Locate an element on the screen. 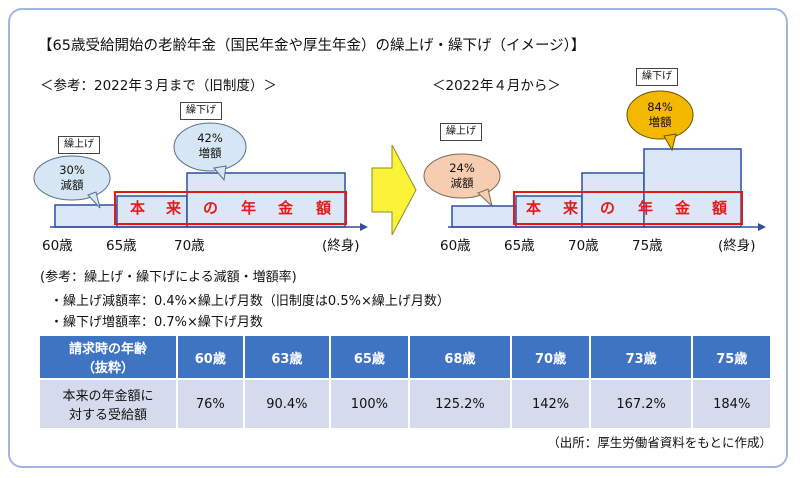  right-age-70: 70歳 is located at coordinates (583, 246).